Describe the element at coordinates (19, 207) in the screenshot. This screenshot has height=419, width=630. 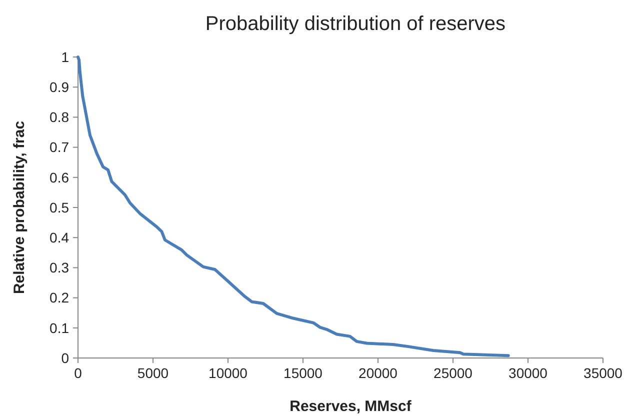
I see `y-axis-title: Relative probability, frac` at that location.